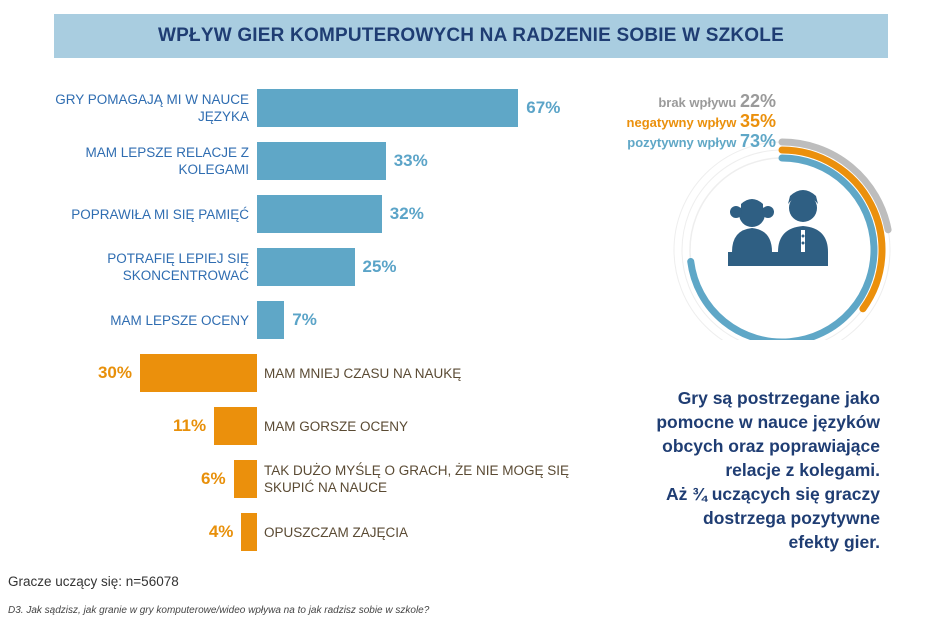 The width and height of the screenshot is (935, 623). I want to click on legend-entry: brak wpływu 22%, so click(717, 101).